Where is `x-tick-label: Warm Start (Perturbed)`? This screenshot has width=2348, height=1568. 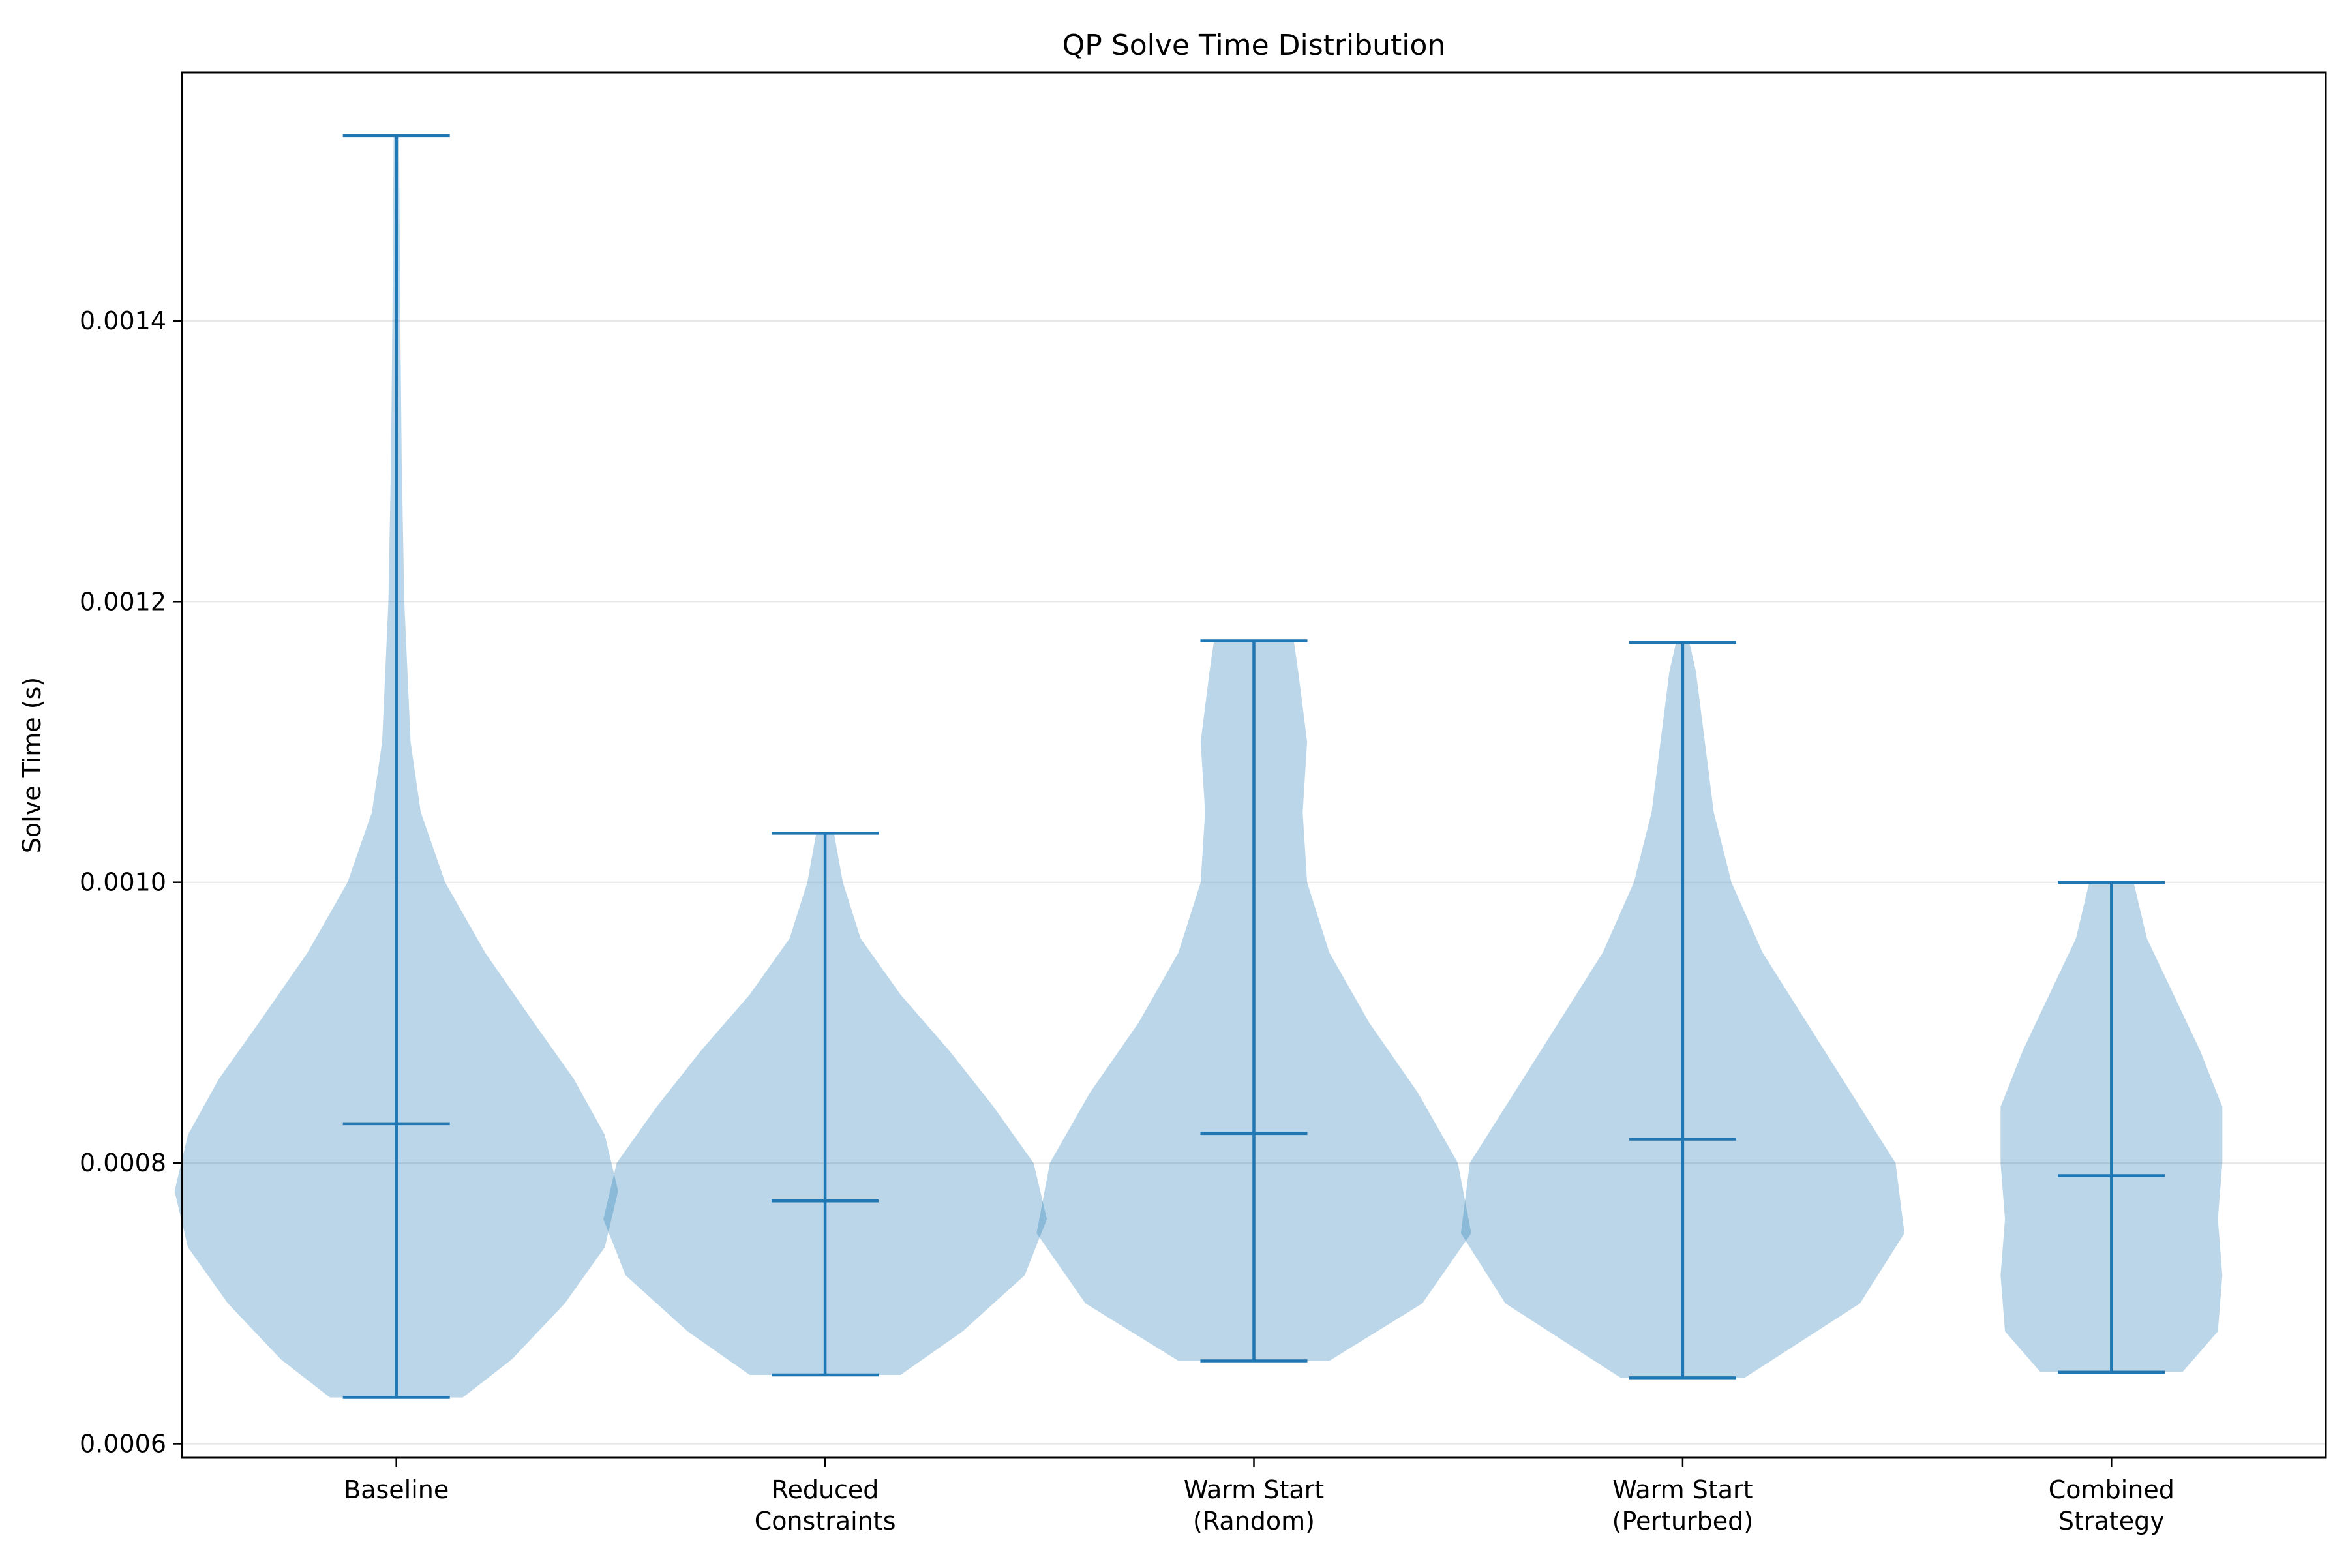
x-tick-label: Warm Start (Perturbed) is located at coordinates (1683, 1505).